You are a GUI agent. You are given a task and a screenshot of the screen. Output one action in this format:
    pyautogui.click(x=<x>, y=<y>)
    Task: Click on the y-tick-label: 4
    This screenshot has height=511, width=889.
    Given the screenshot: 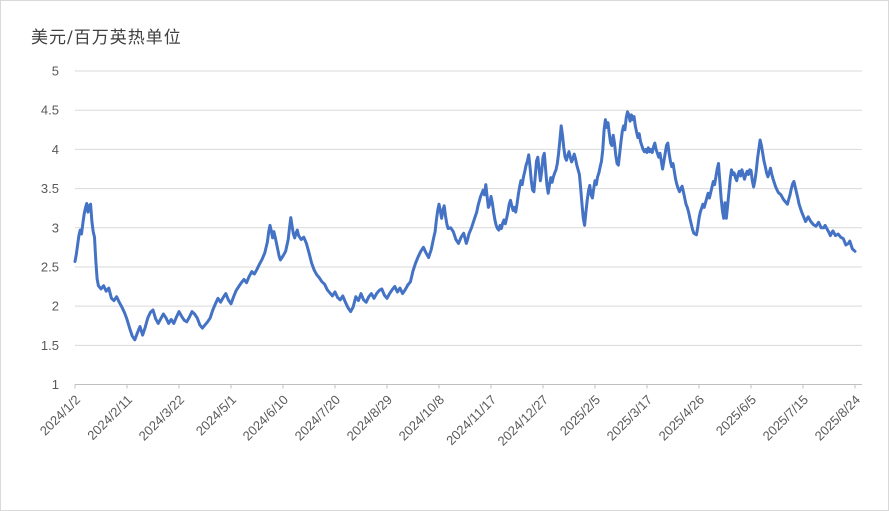 What is the action you would take?
    pyautogui.click(x=55, y=149)
    